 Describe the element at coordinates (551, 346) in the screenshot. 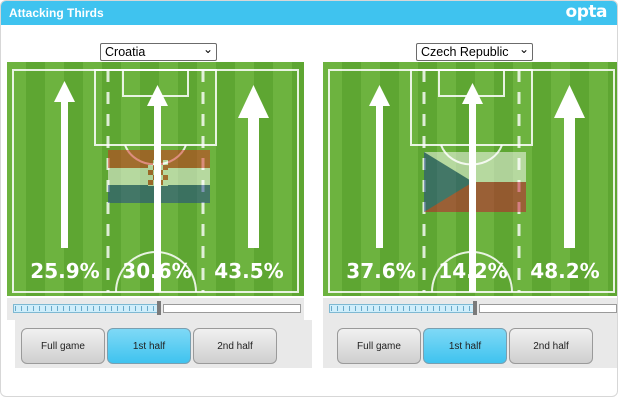

I see `second-half-button-right: 2nd half` at that location.